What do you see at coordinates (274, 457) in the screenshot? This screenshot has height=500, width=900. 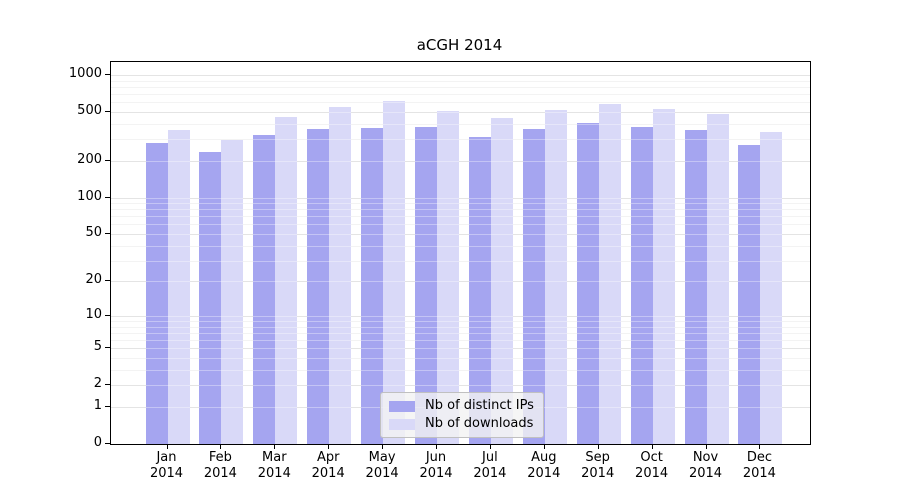 I see `x-axis-label-month: Mar` at bounding box center [274, 457].